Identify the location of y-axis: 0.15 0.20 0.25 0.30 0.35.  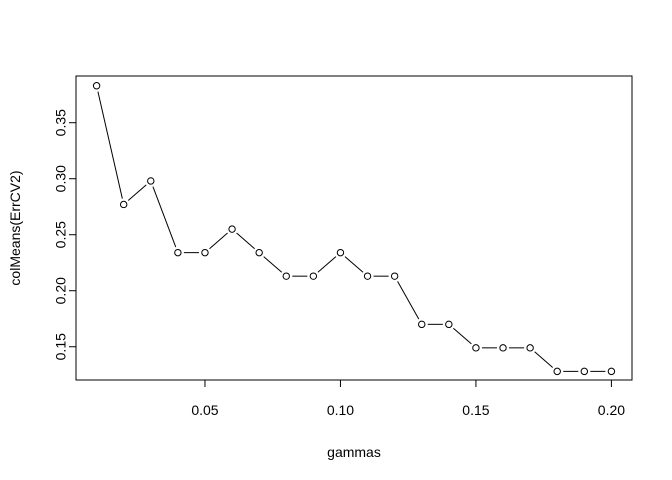
(65, 234).